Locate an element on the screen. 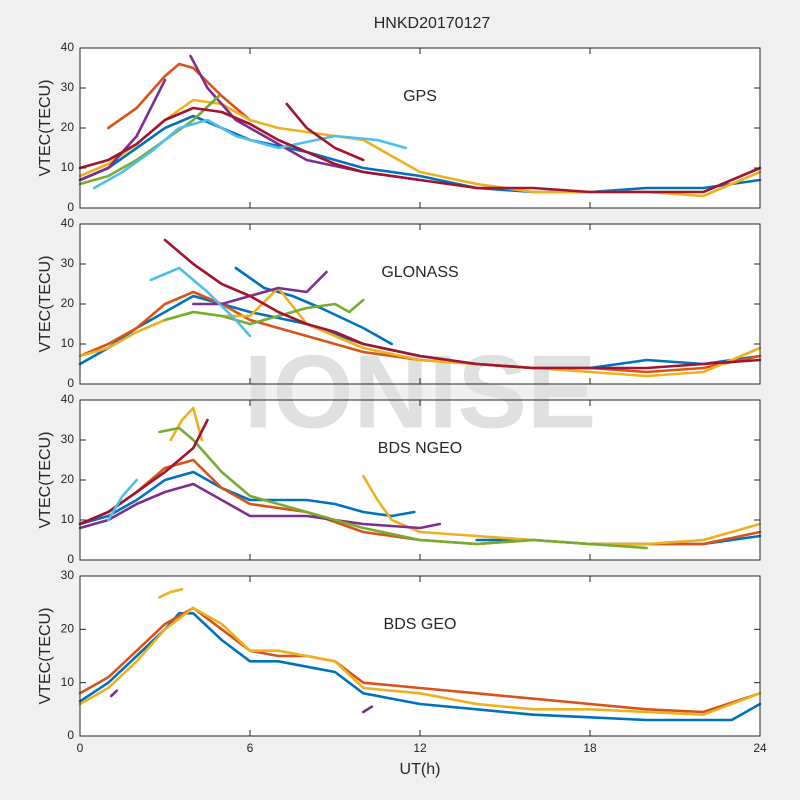 The width and height of the screenshot is (800, 800). x-tick-label: 0 is located at coordinates (80, 748).